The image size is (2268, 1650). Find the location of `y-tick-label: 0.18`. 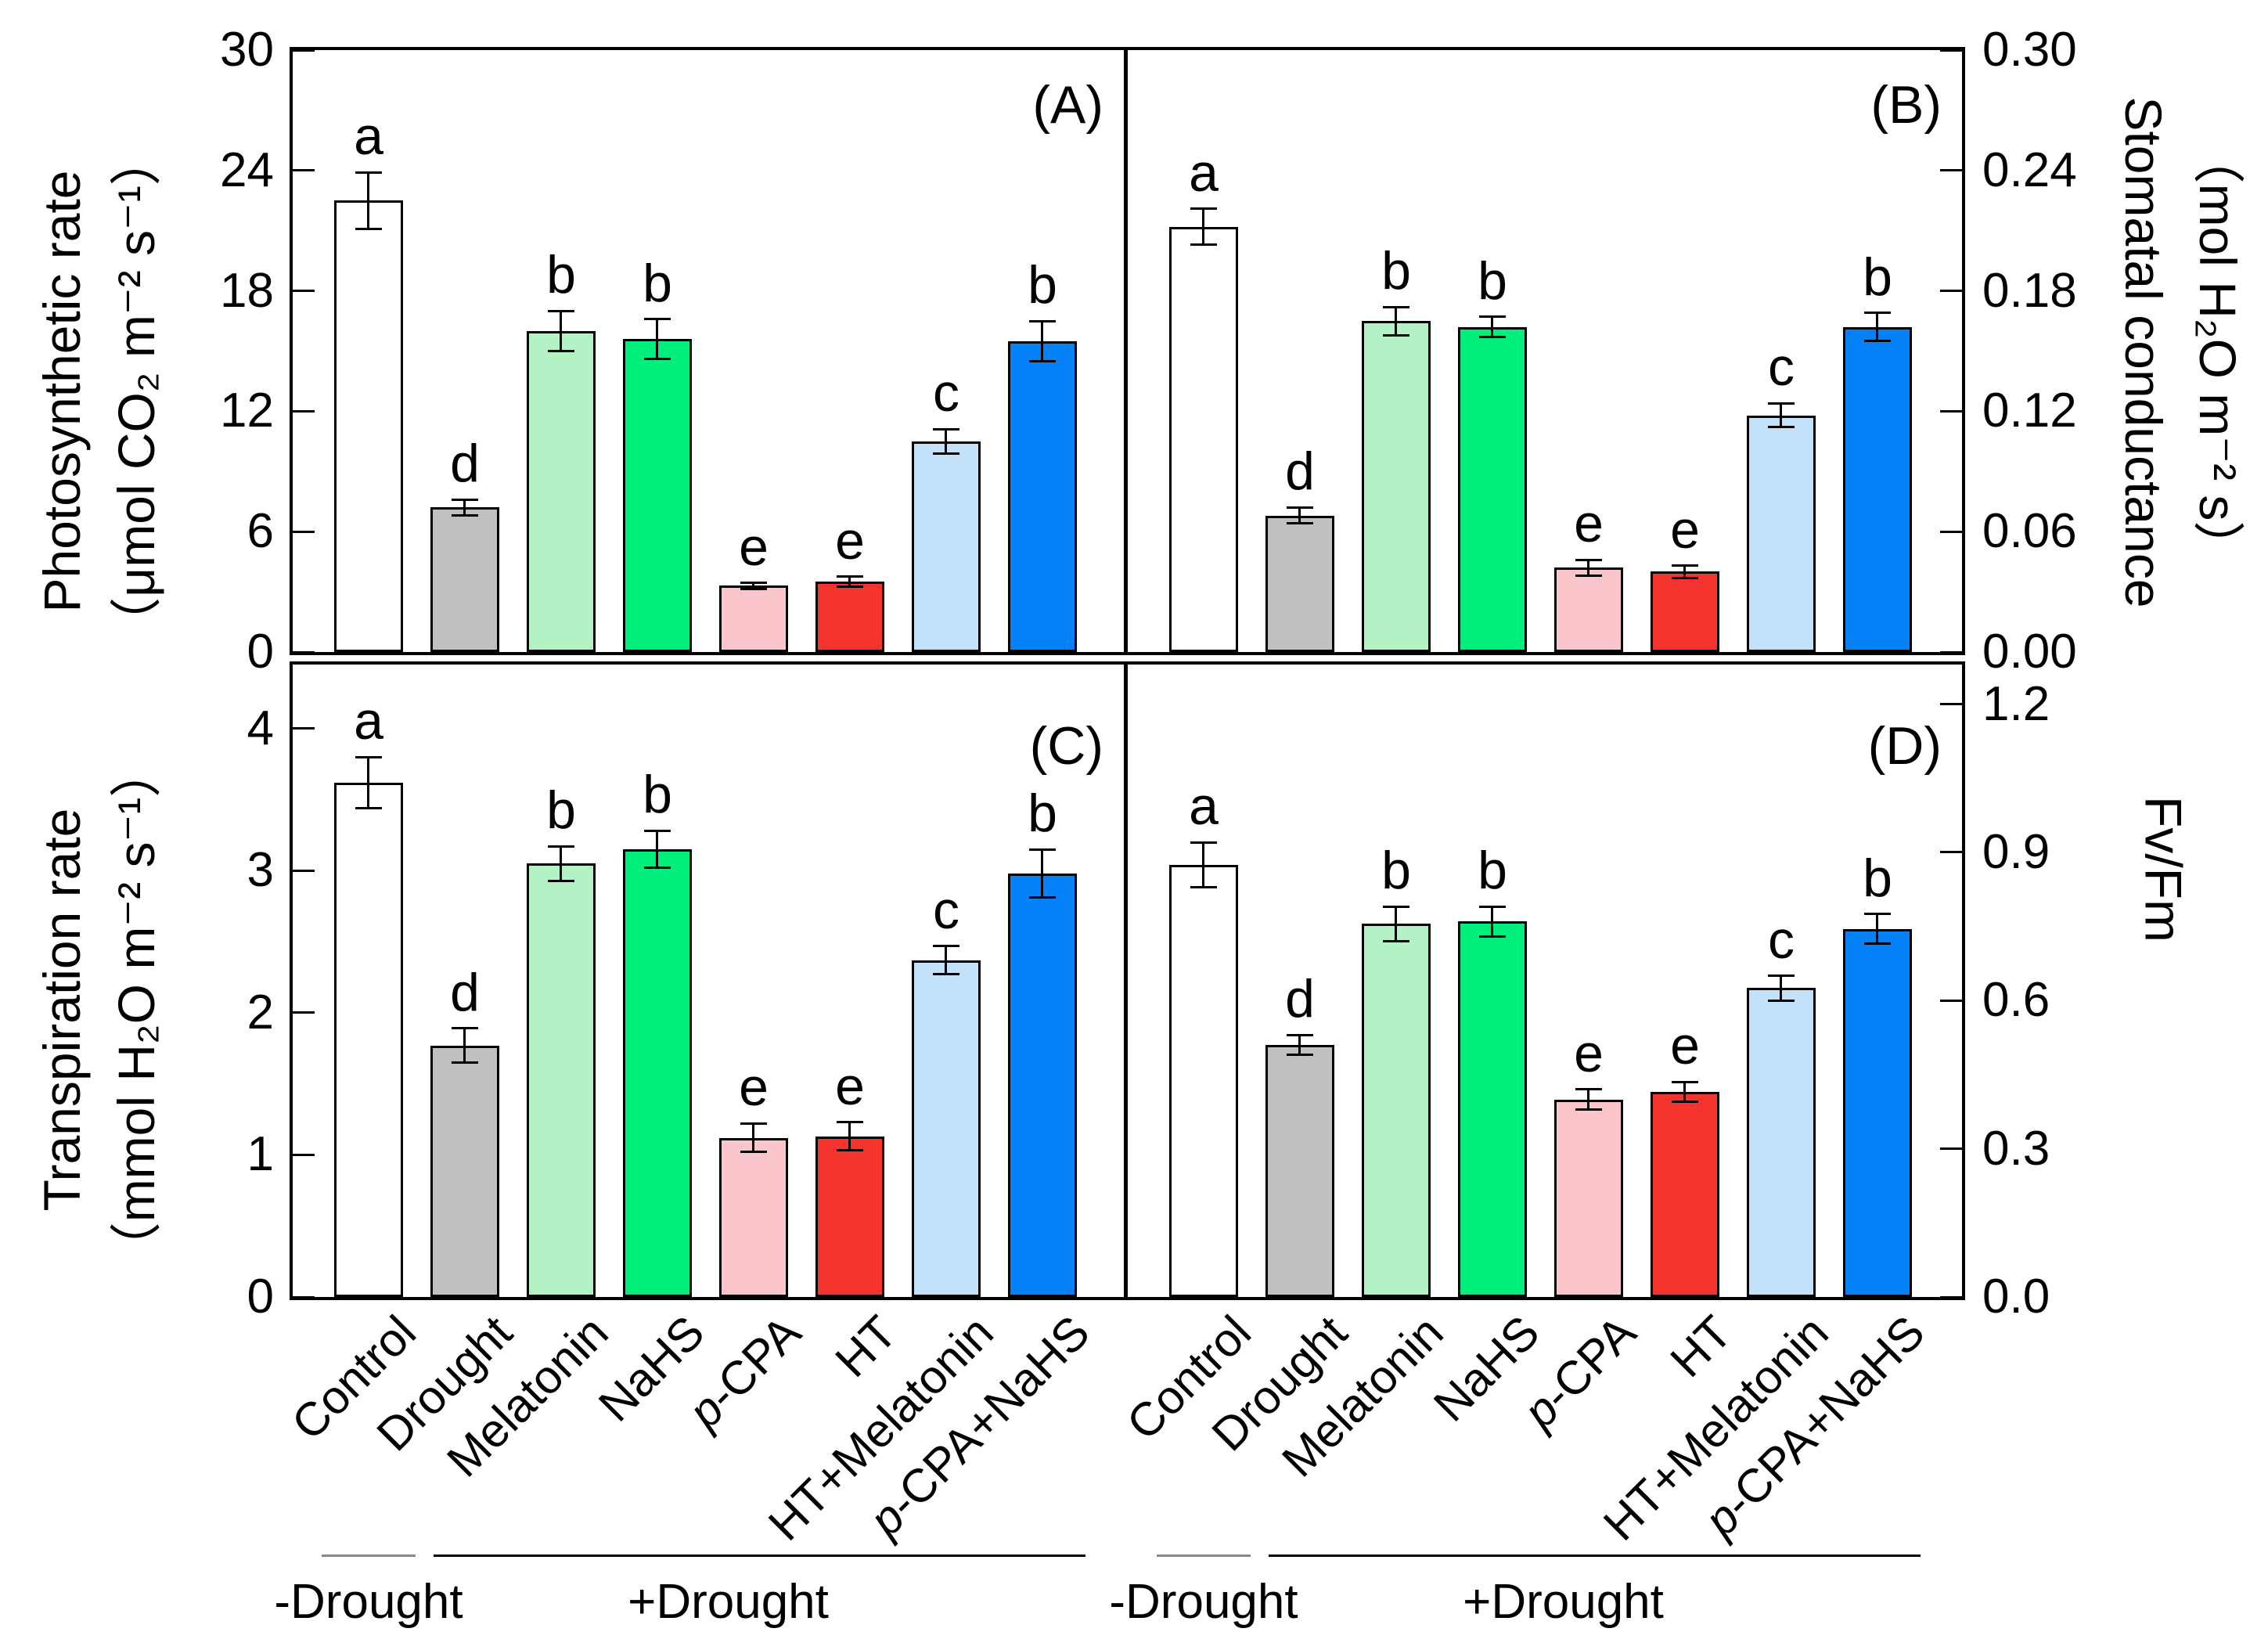

y-tick-label: 0.18 is located at coordinates (2029, 290).